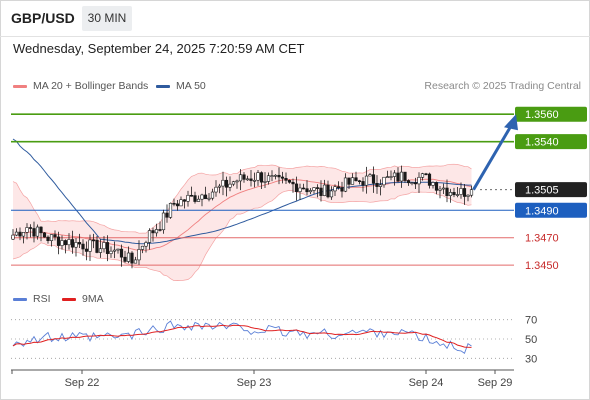 The height and width of the screenshot is (400, 590). Describe the element at coordinates (502, 86) in the screenshot. I see `copyright-text: Research © 2025 Trading Central` at that location.